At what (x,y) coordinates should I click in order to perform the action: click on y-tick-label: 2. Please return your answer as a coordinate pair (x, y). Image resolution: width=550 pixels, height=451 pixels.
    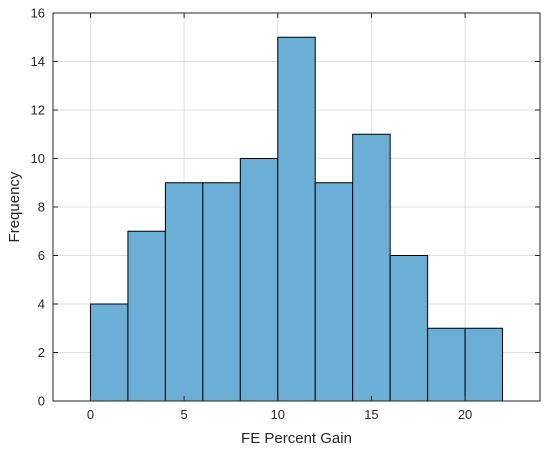
    Looking at the image, I should click on (41, 352).